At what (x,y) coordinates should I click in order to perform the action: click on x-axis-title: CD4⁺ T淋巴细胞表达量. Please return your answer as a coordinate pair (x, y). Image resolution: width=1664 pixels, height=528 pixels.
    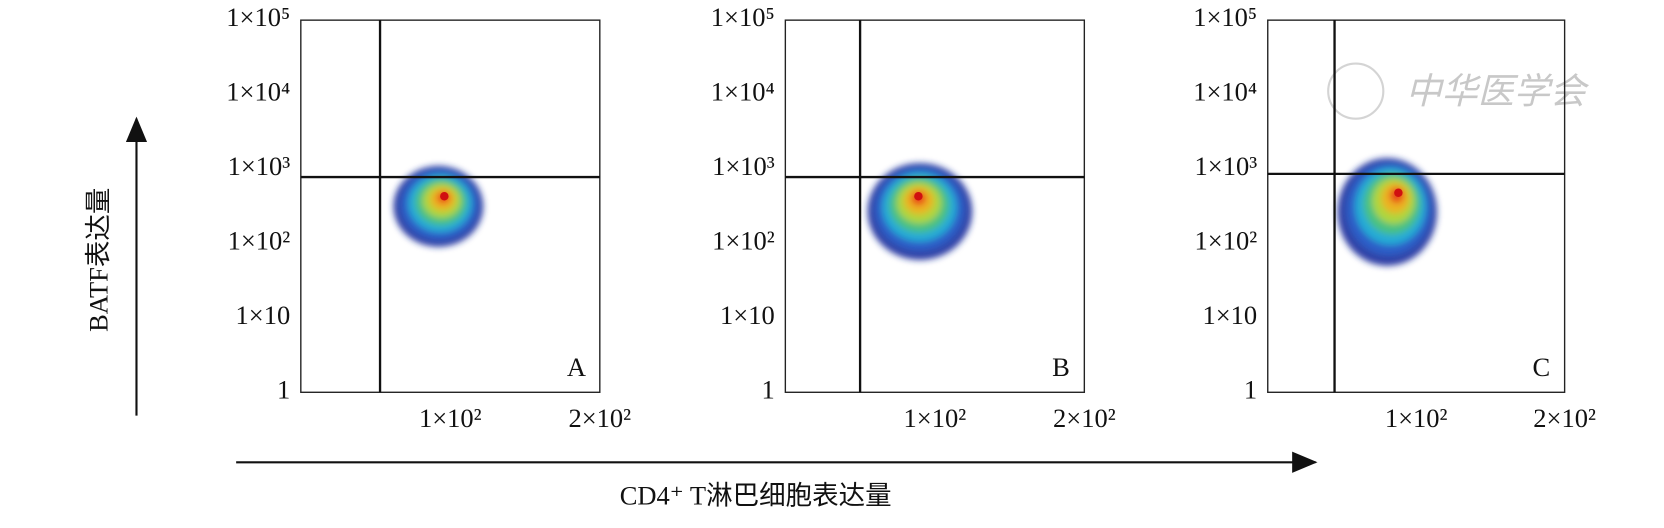
    Looking at the image, I should click on (756, 495).